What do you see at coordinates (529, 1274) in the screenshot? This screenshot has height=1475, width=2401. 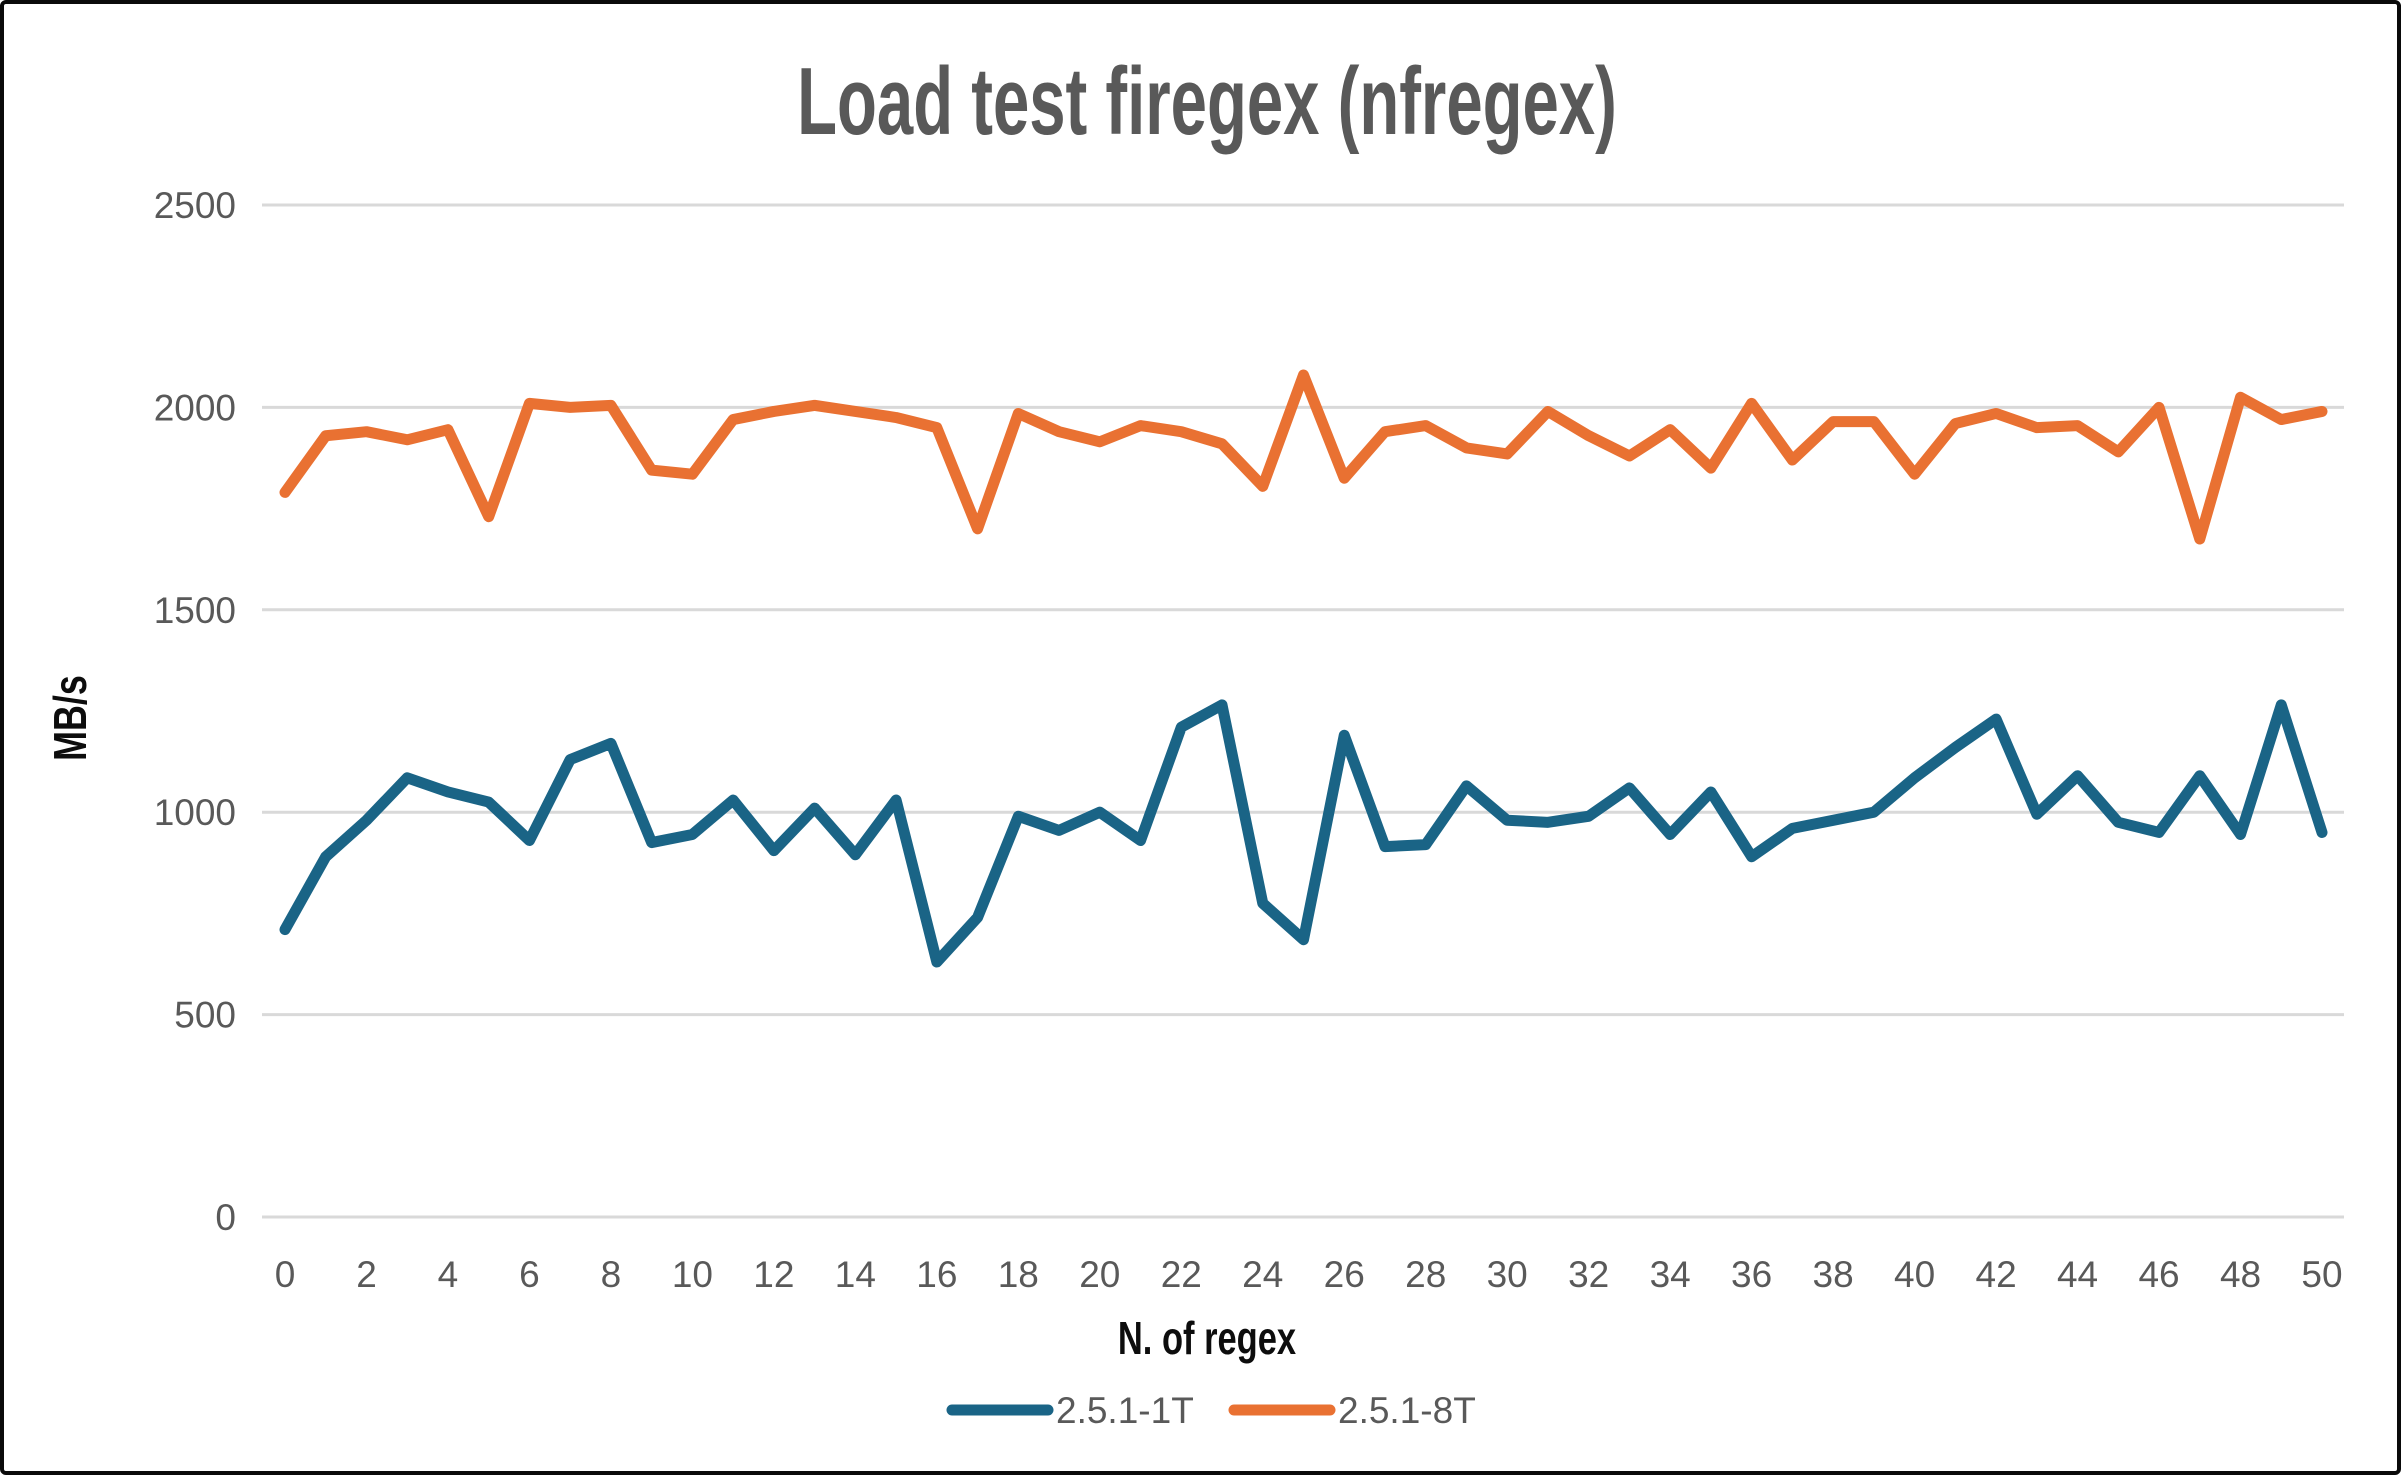 I see `x-tick-label: 6` at bounding box center [529, 1274].